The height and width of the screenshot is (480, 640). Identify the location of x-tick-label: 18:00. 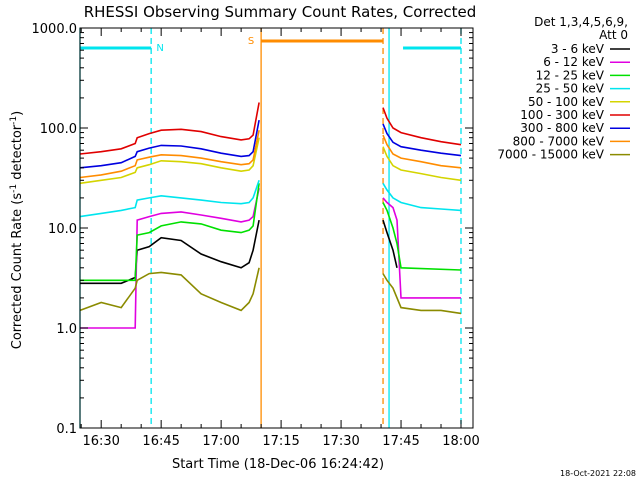
(460, 441).